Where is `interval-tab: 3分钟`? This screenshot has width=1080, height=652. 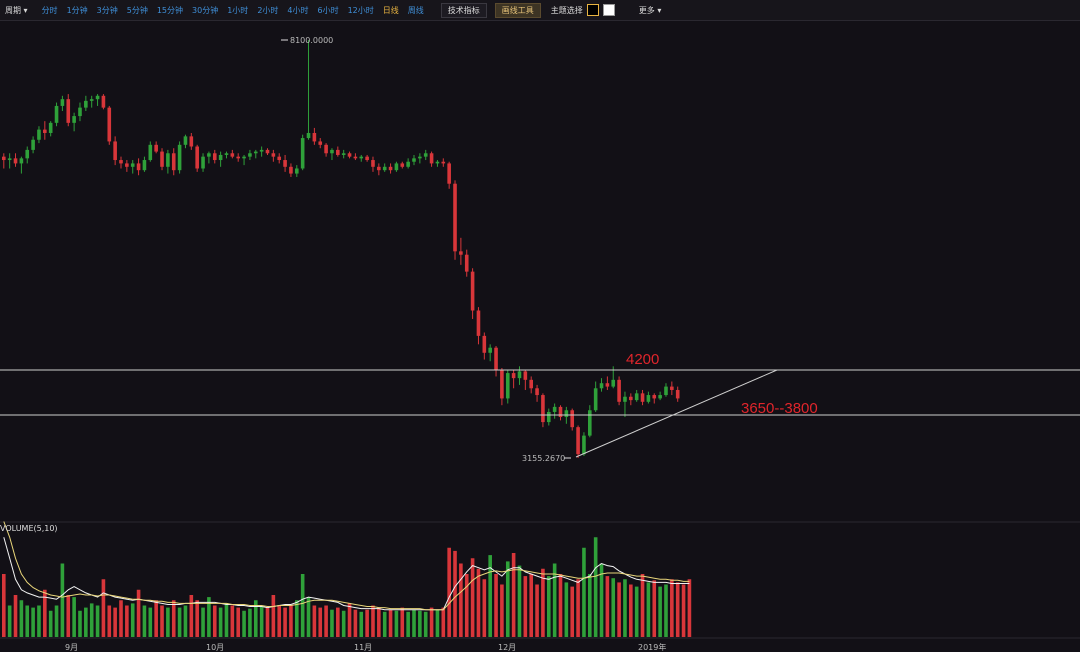
interval-tab: 3分钟 is located at coordinates (107, 10).